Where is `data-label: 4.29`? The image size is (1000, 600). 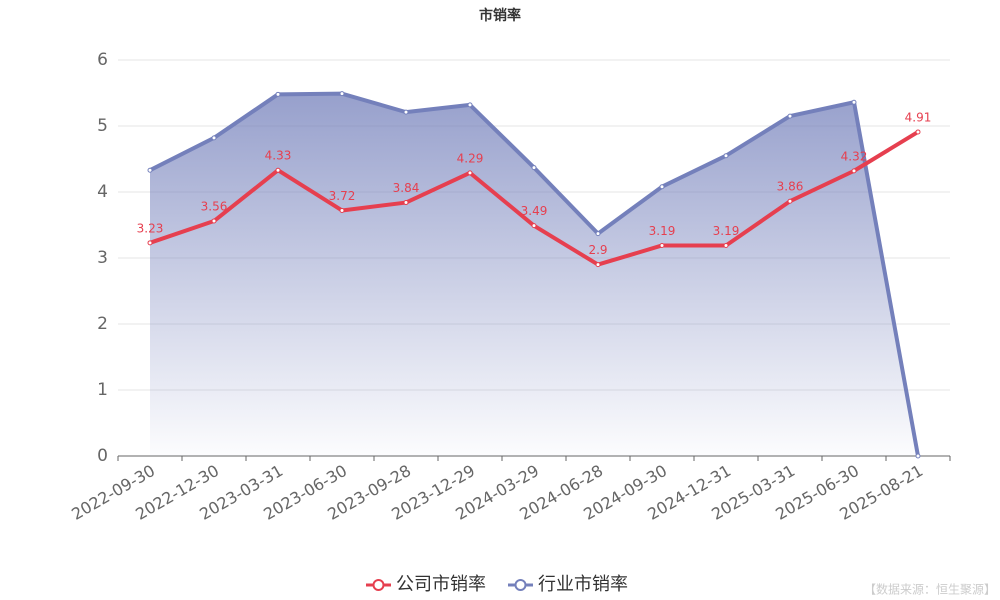
data-label: 4.29 is located at coordinates (470, 158).